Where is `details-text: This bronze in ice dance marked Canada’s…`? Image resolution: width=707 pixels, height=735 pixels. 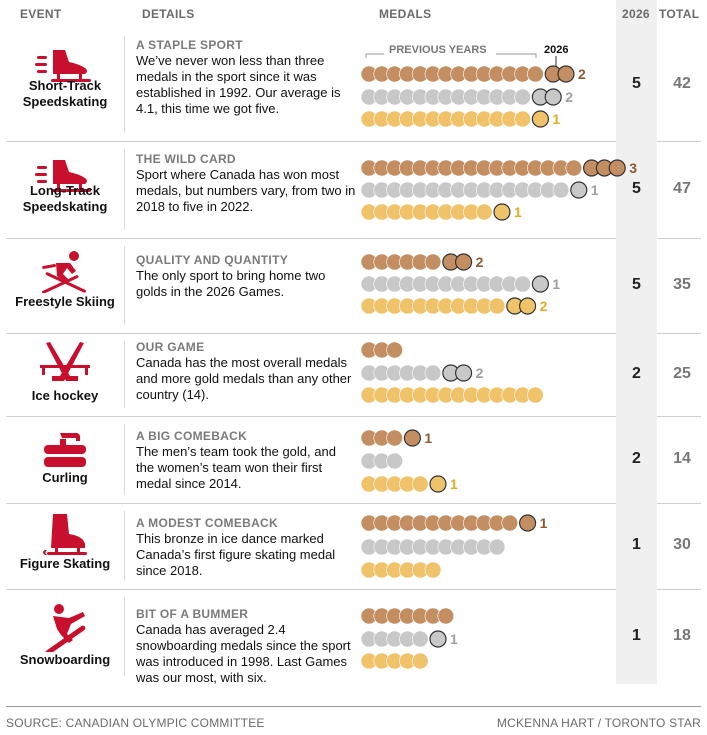 details-text: This bronze in ice dance marked Canada’s… is located at coordinates (236, 554).